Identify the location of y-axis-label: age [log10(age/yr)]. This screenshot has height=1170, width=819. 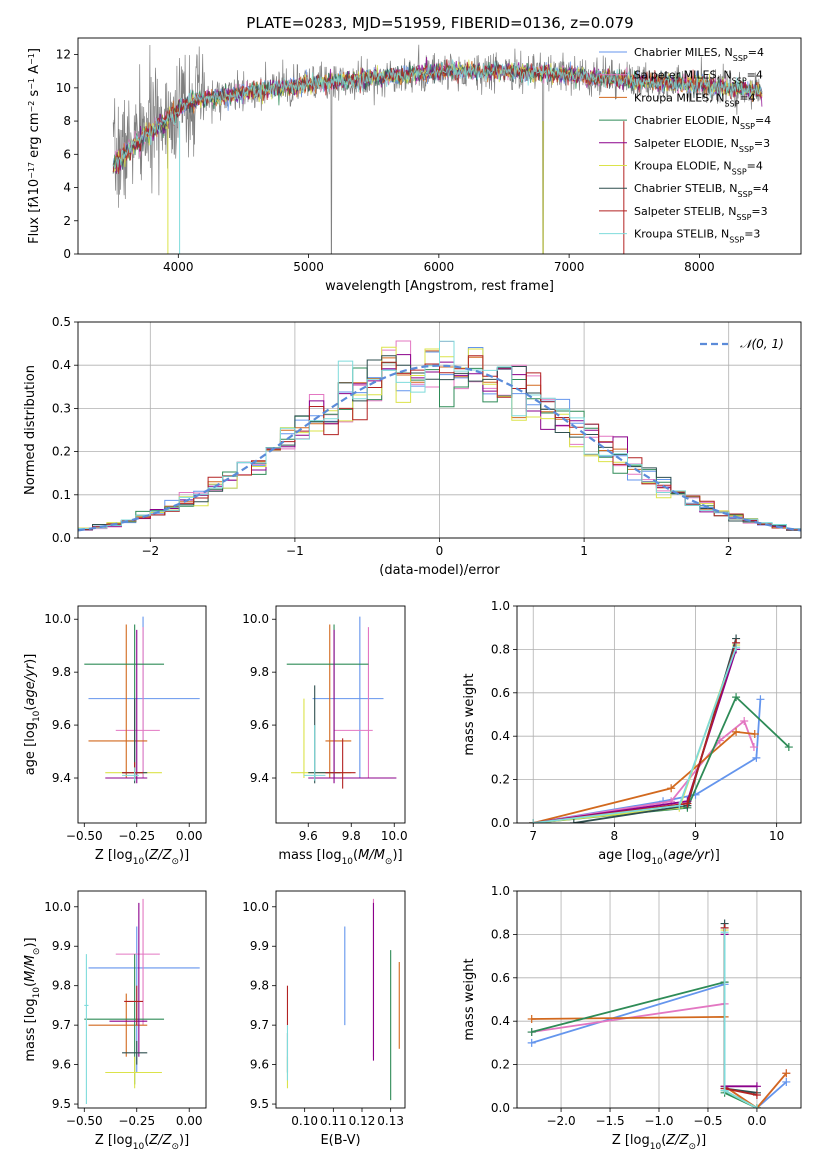
(32, 715).